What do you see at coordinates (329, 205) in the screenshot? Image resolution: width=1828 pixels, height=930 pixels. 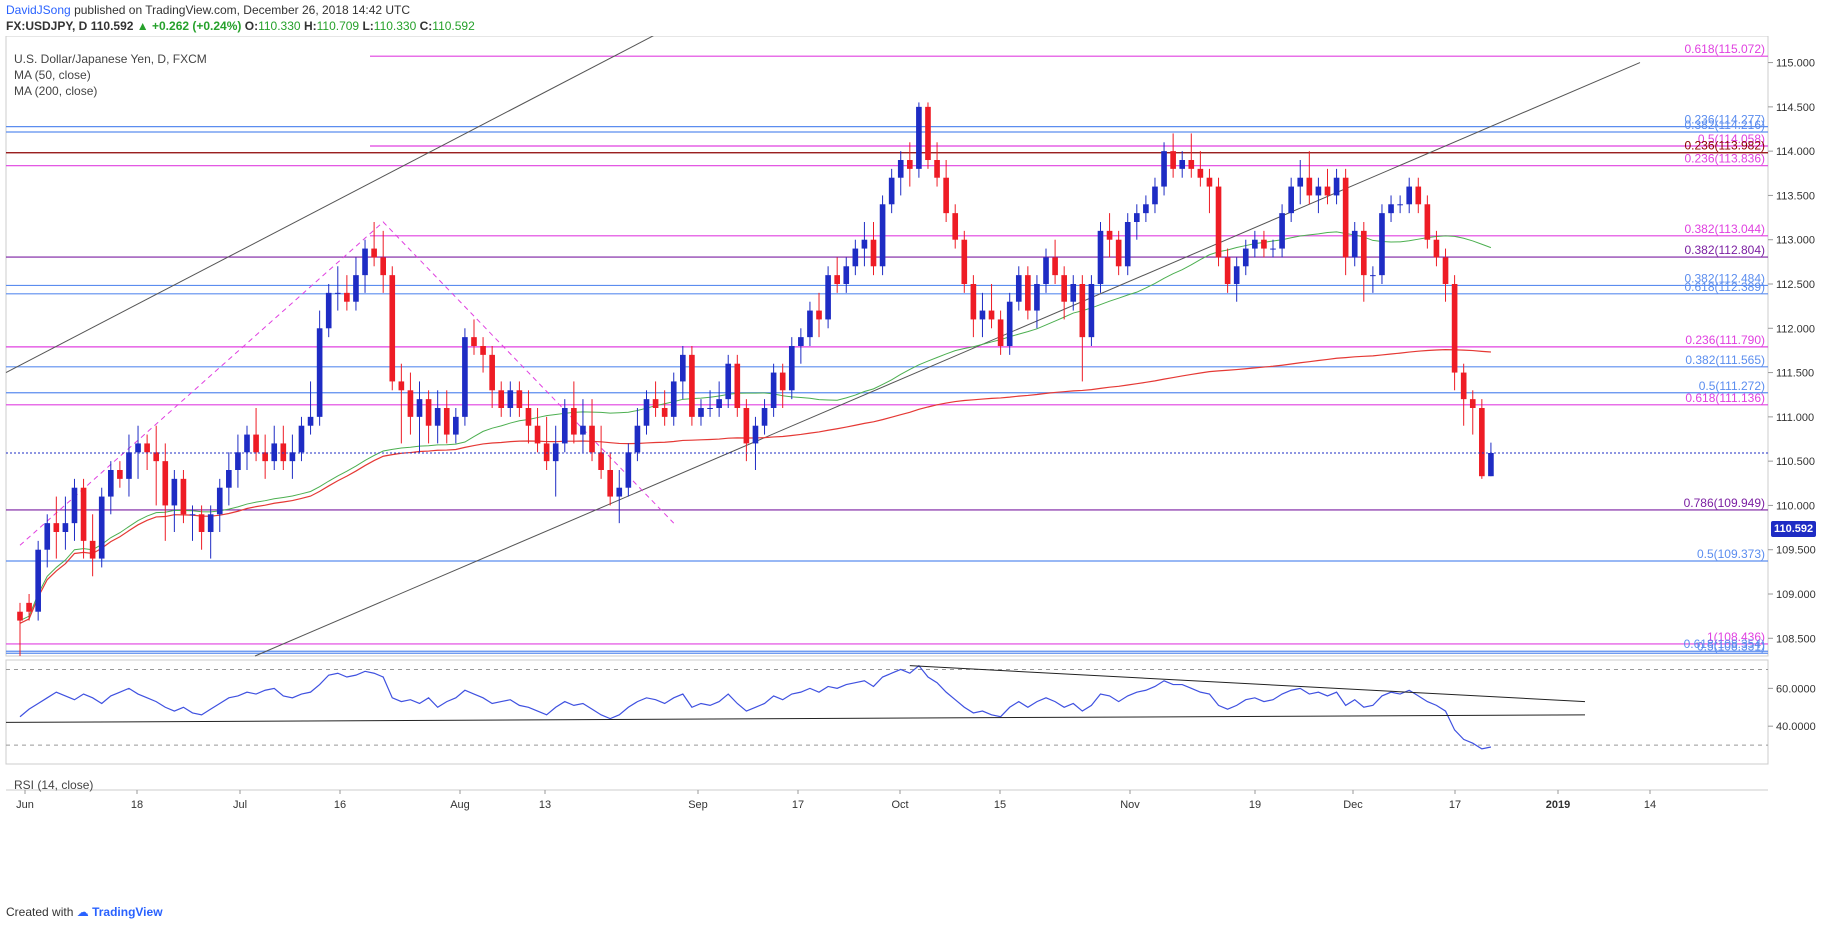 I see `channel-upper-line` at bounding box center [329, 205].